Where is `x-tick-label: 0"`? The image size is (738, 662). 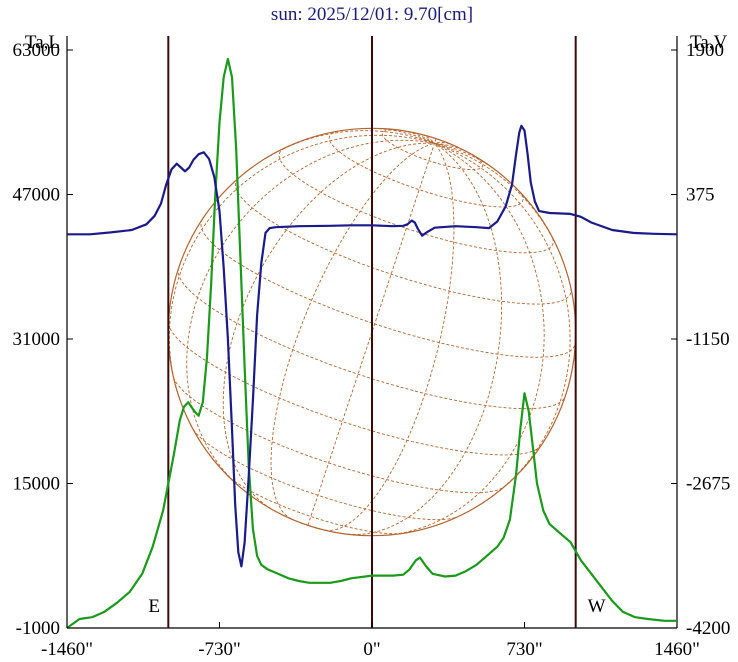
x-tick-label: 0" is located at coordinates (371, 649).